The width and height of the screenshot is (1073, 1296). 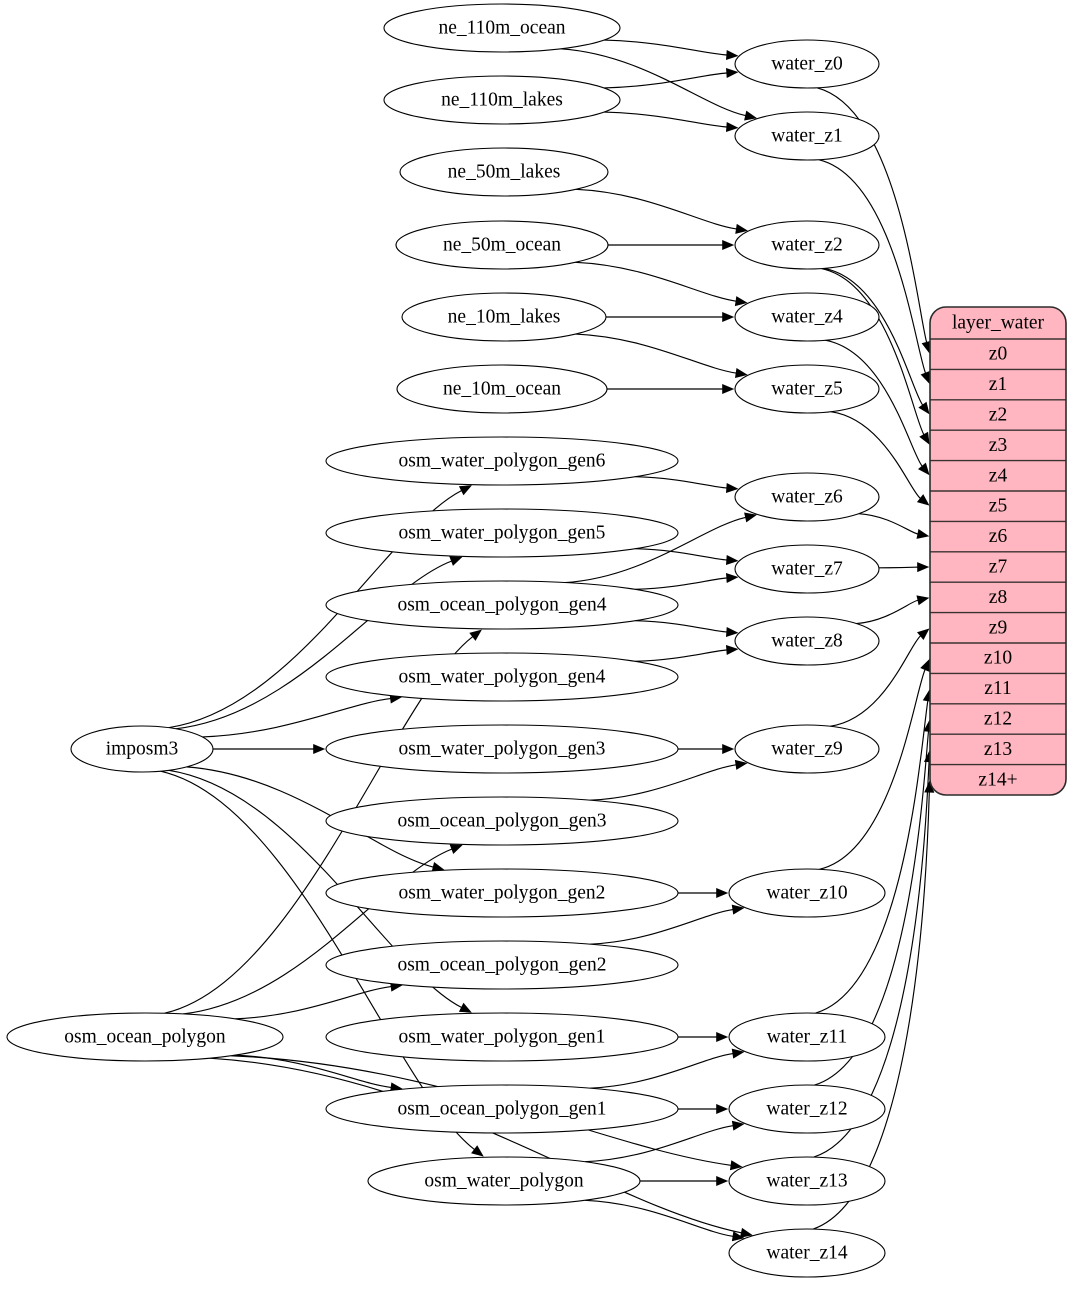 I want to click on node-water_z0: water_z0, so click(x=807, y=64).